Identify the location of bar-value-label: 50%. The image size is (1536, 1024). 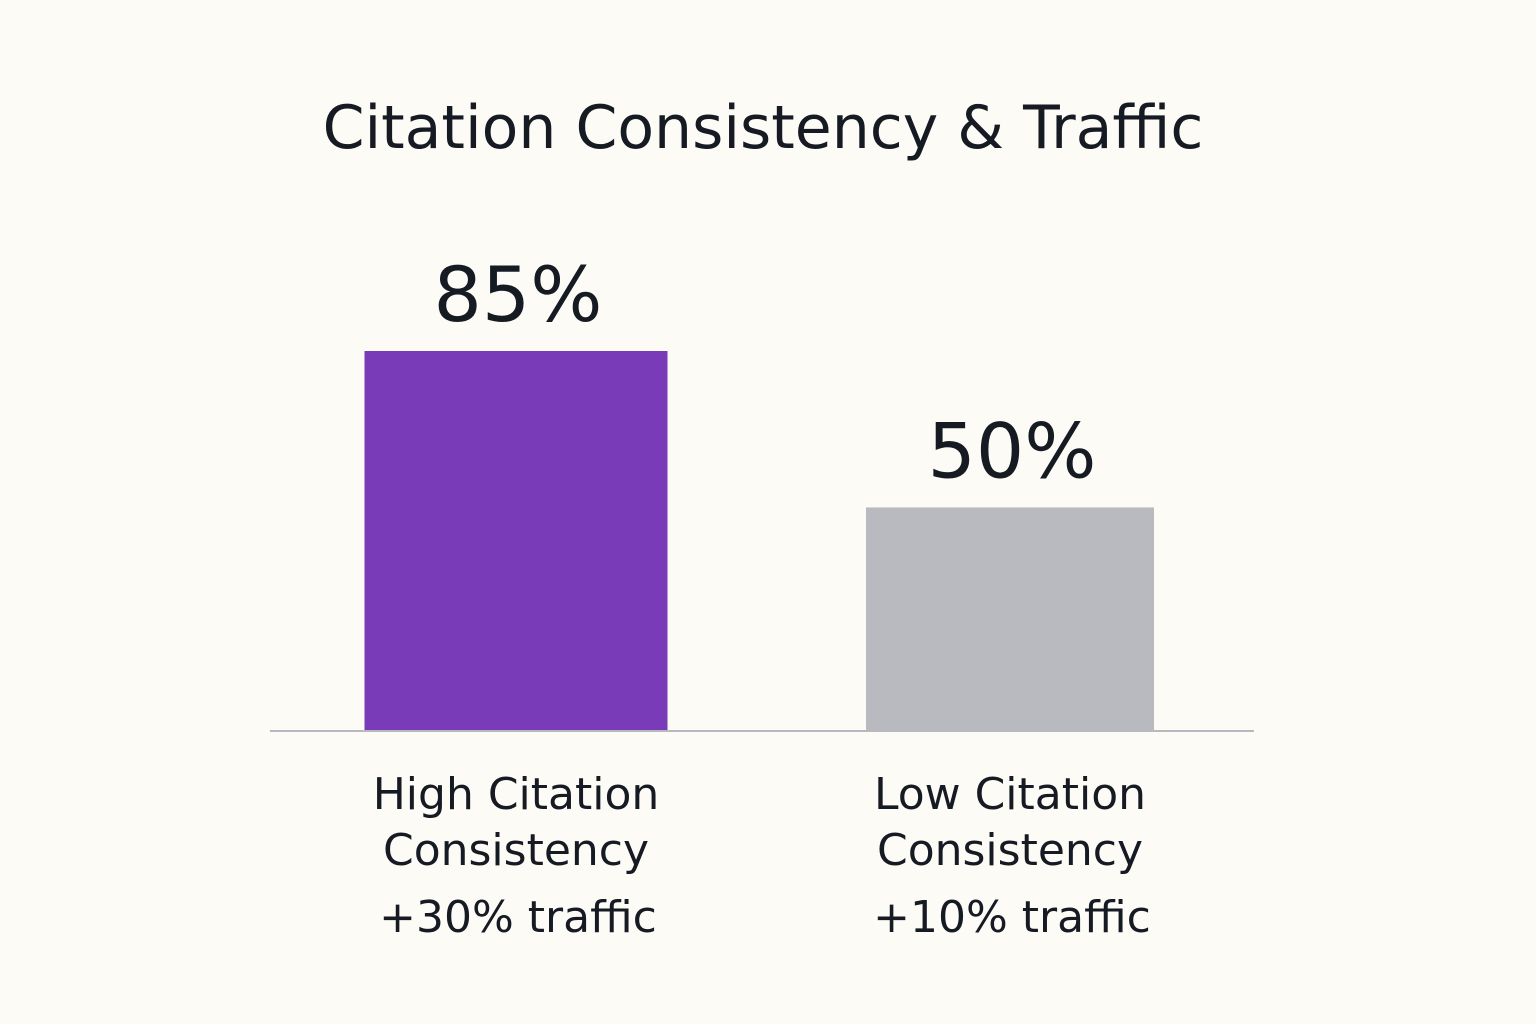
(1012, 450).